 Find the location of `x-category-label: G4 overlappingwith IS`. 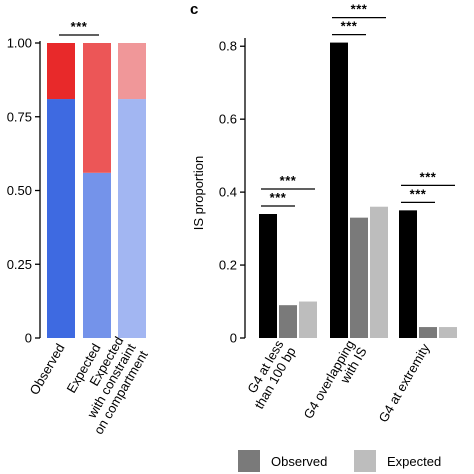

x-category-label: G4 overlappingwith IS is located at coordinates (334, 382).